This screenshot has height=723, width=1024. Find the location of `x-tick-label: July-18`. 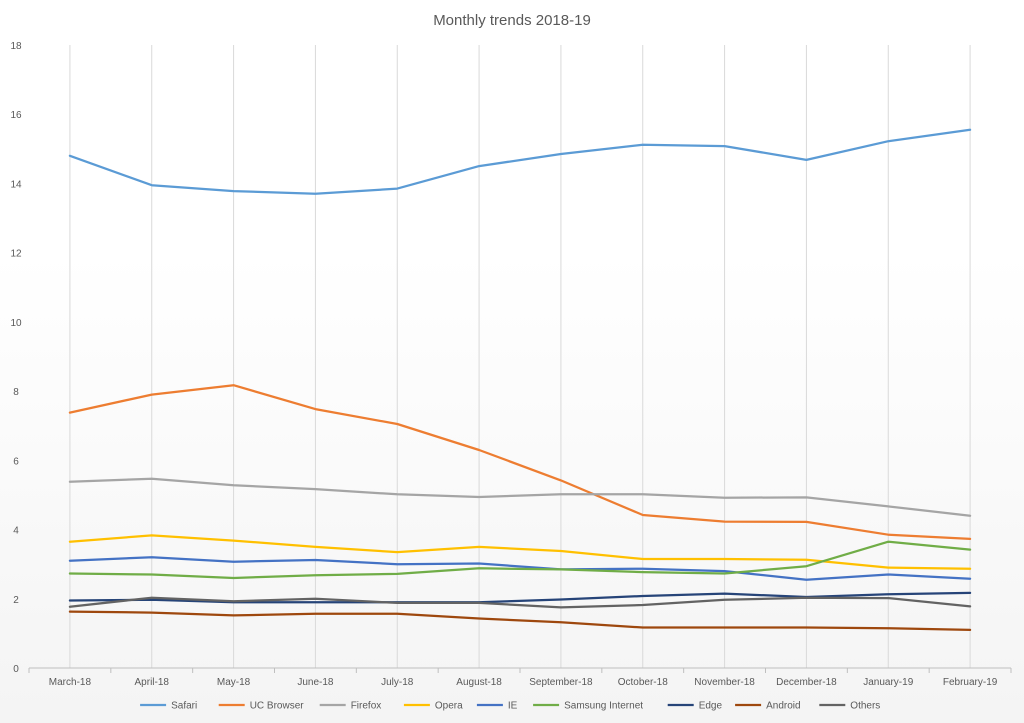

x-tick-label: July-18 is located at coordinates (397, 682).